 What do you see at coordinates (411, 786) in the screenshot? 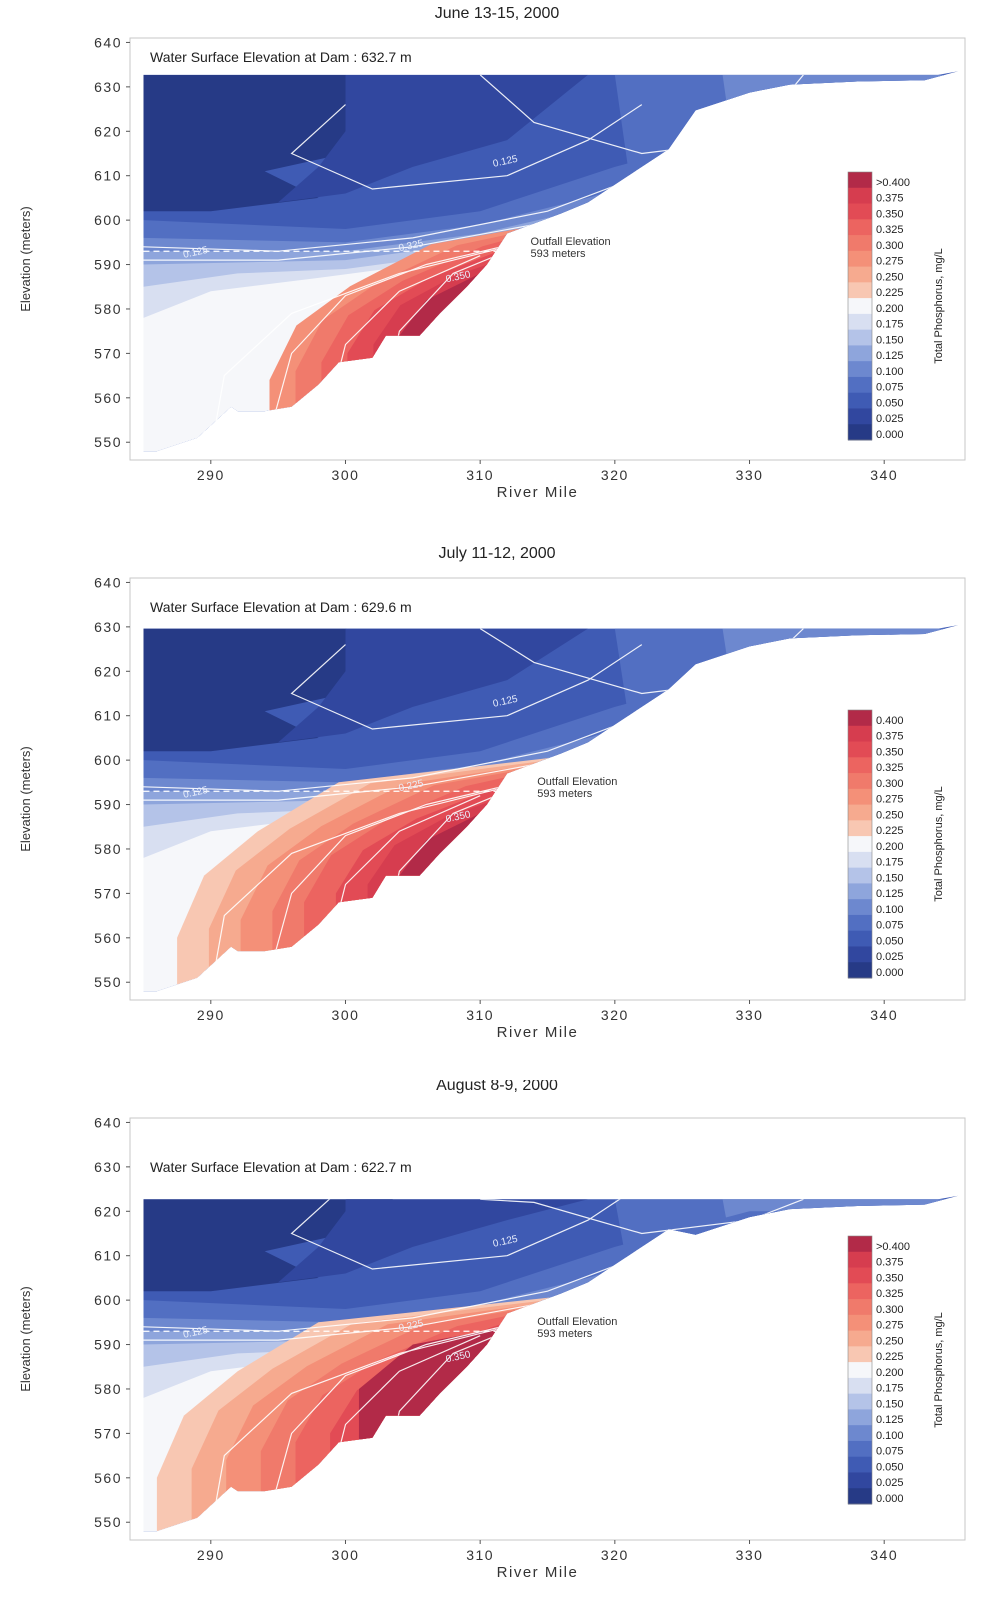
I see `contour-label: 0.225` at bounding box center [411, 786].